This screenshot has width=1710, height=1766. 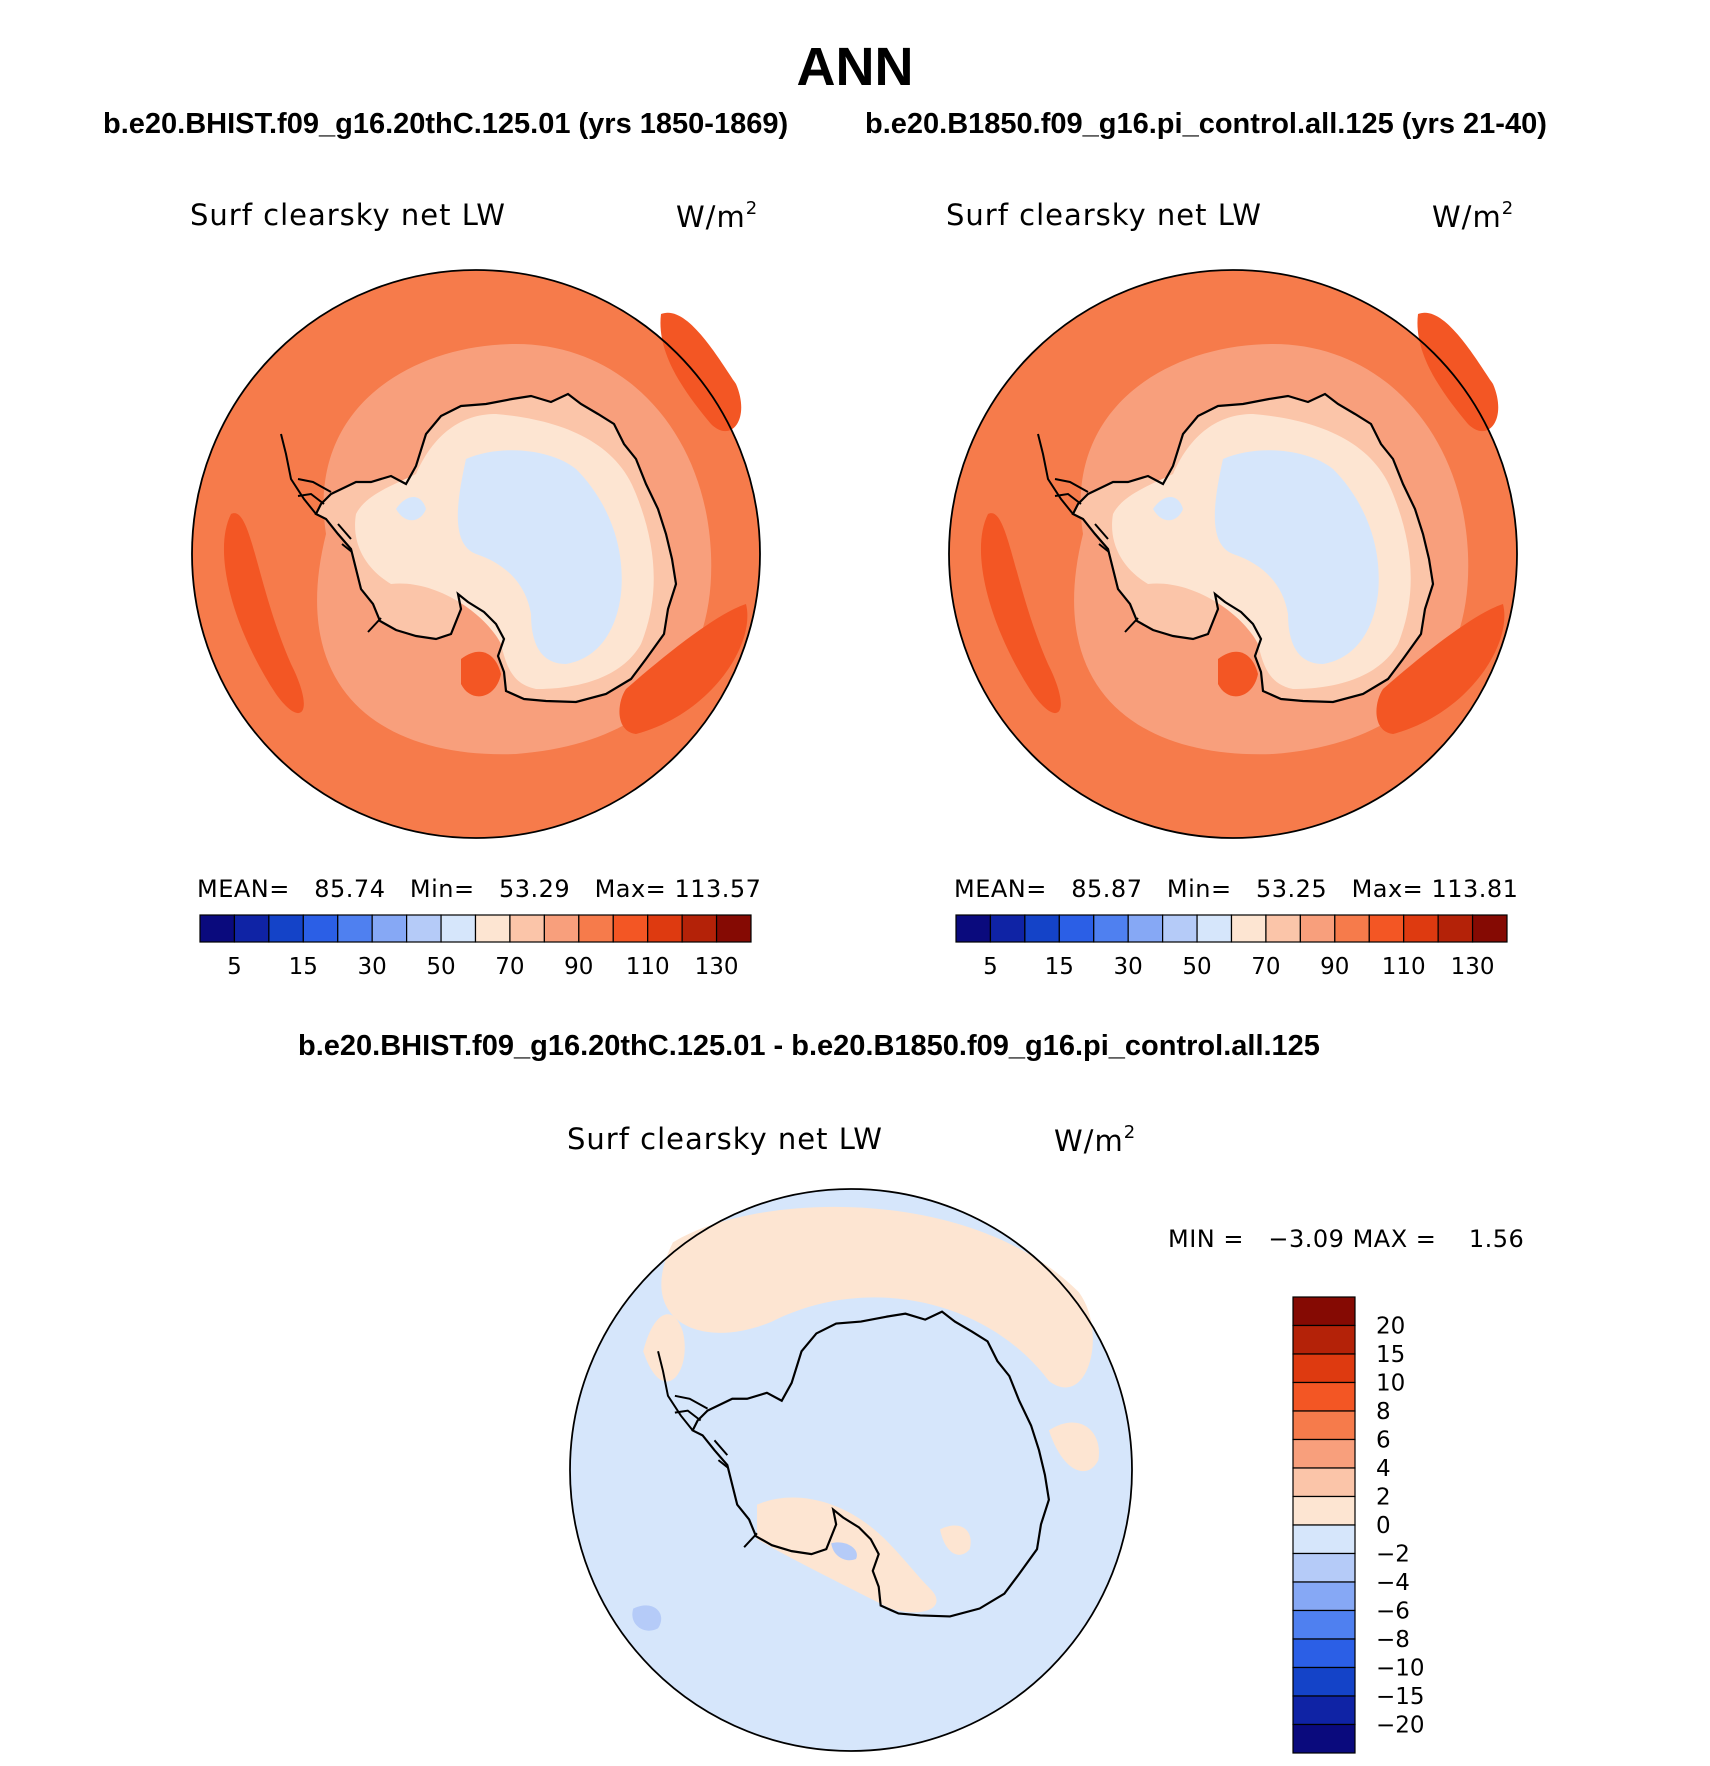 What do you see at coordinates (1394, 1239) in the screenshot?
I see `diff-max-label: MAX =` at bounding box center [1394, 1239].